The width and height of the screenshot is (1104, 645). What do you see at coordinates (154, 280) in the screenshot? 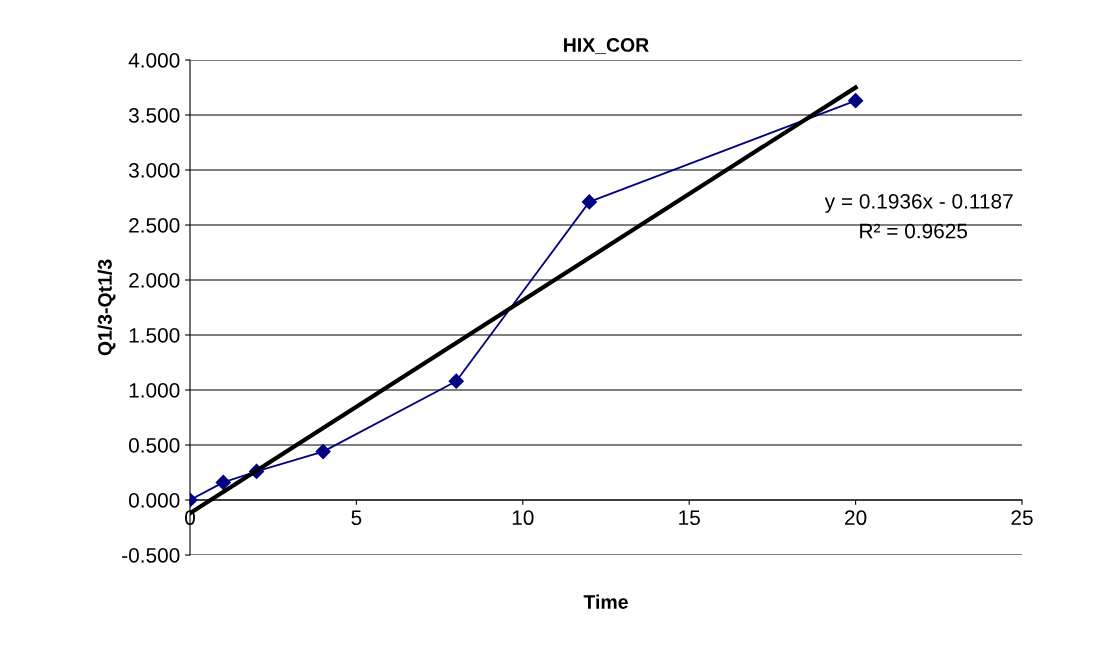
I see `y-tick-label: 2.000` at bounding box center [154, 280].